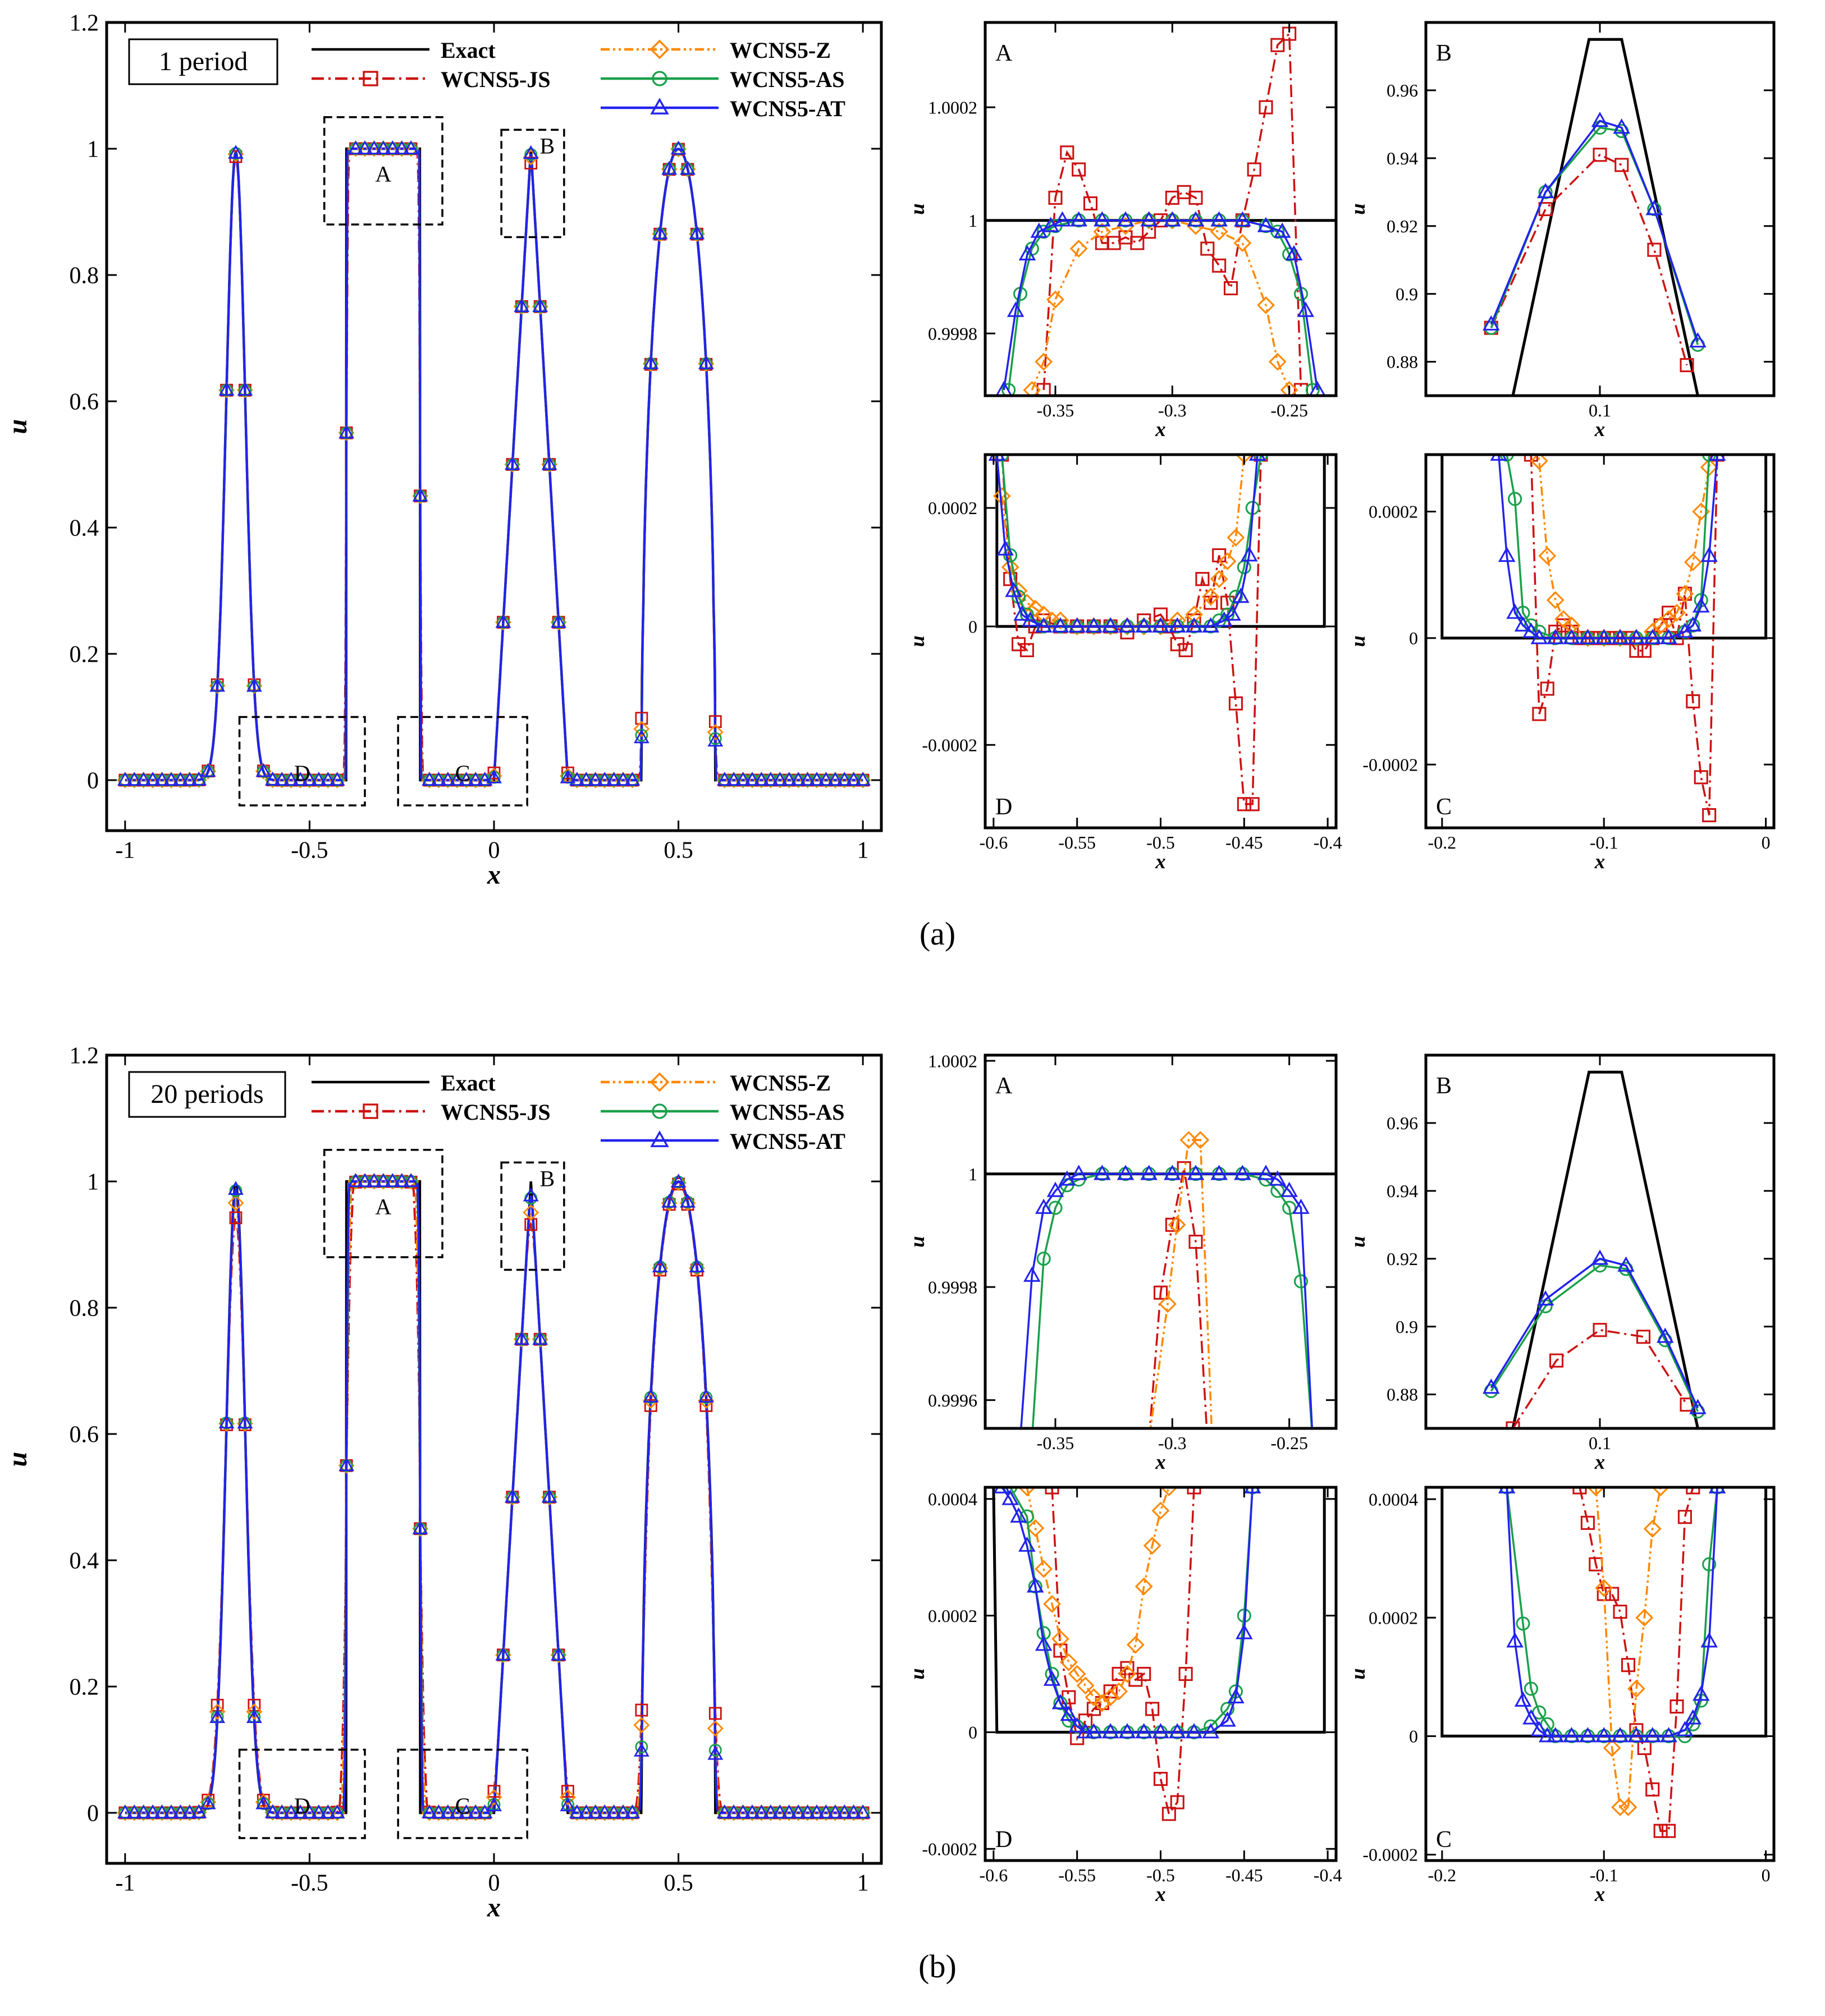 This screenshot has height=2016, width=1825. What do you see at coordinates (1160, 1462) in the screenshot?
I see `zoom-b-a-xlabel: x` at bounding box center [1160, 1462].